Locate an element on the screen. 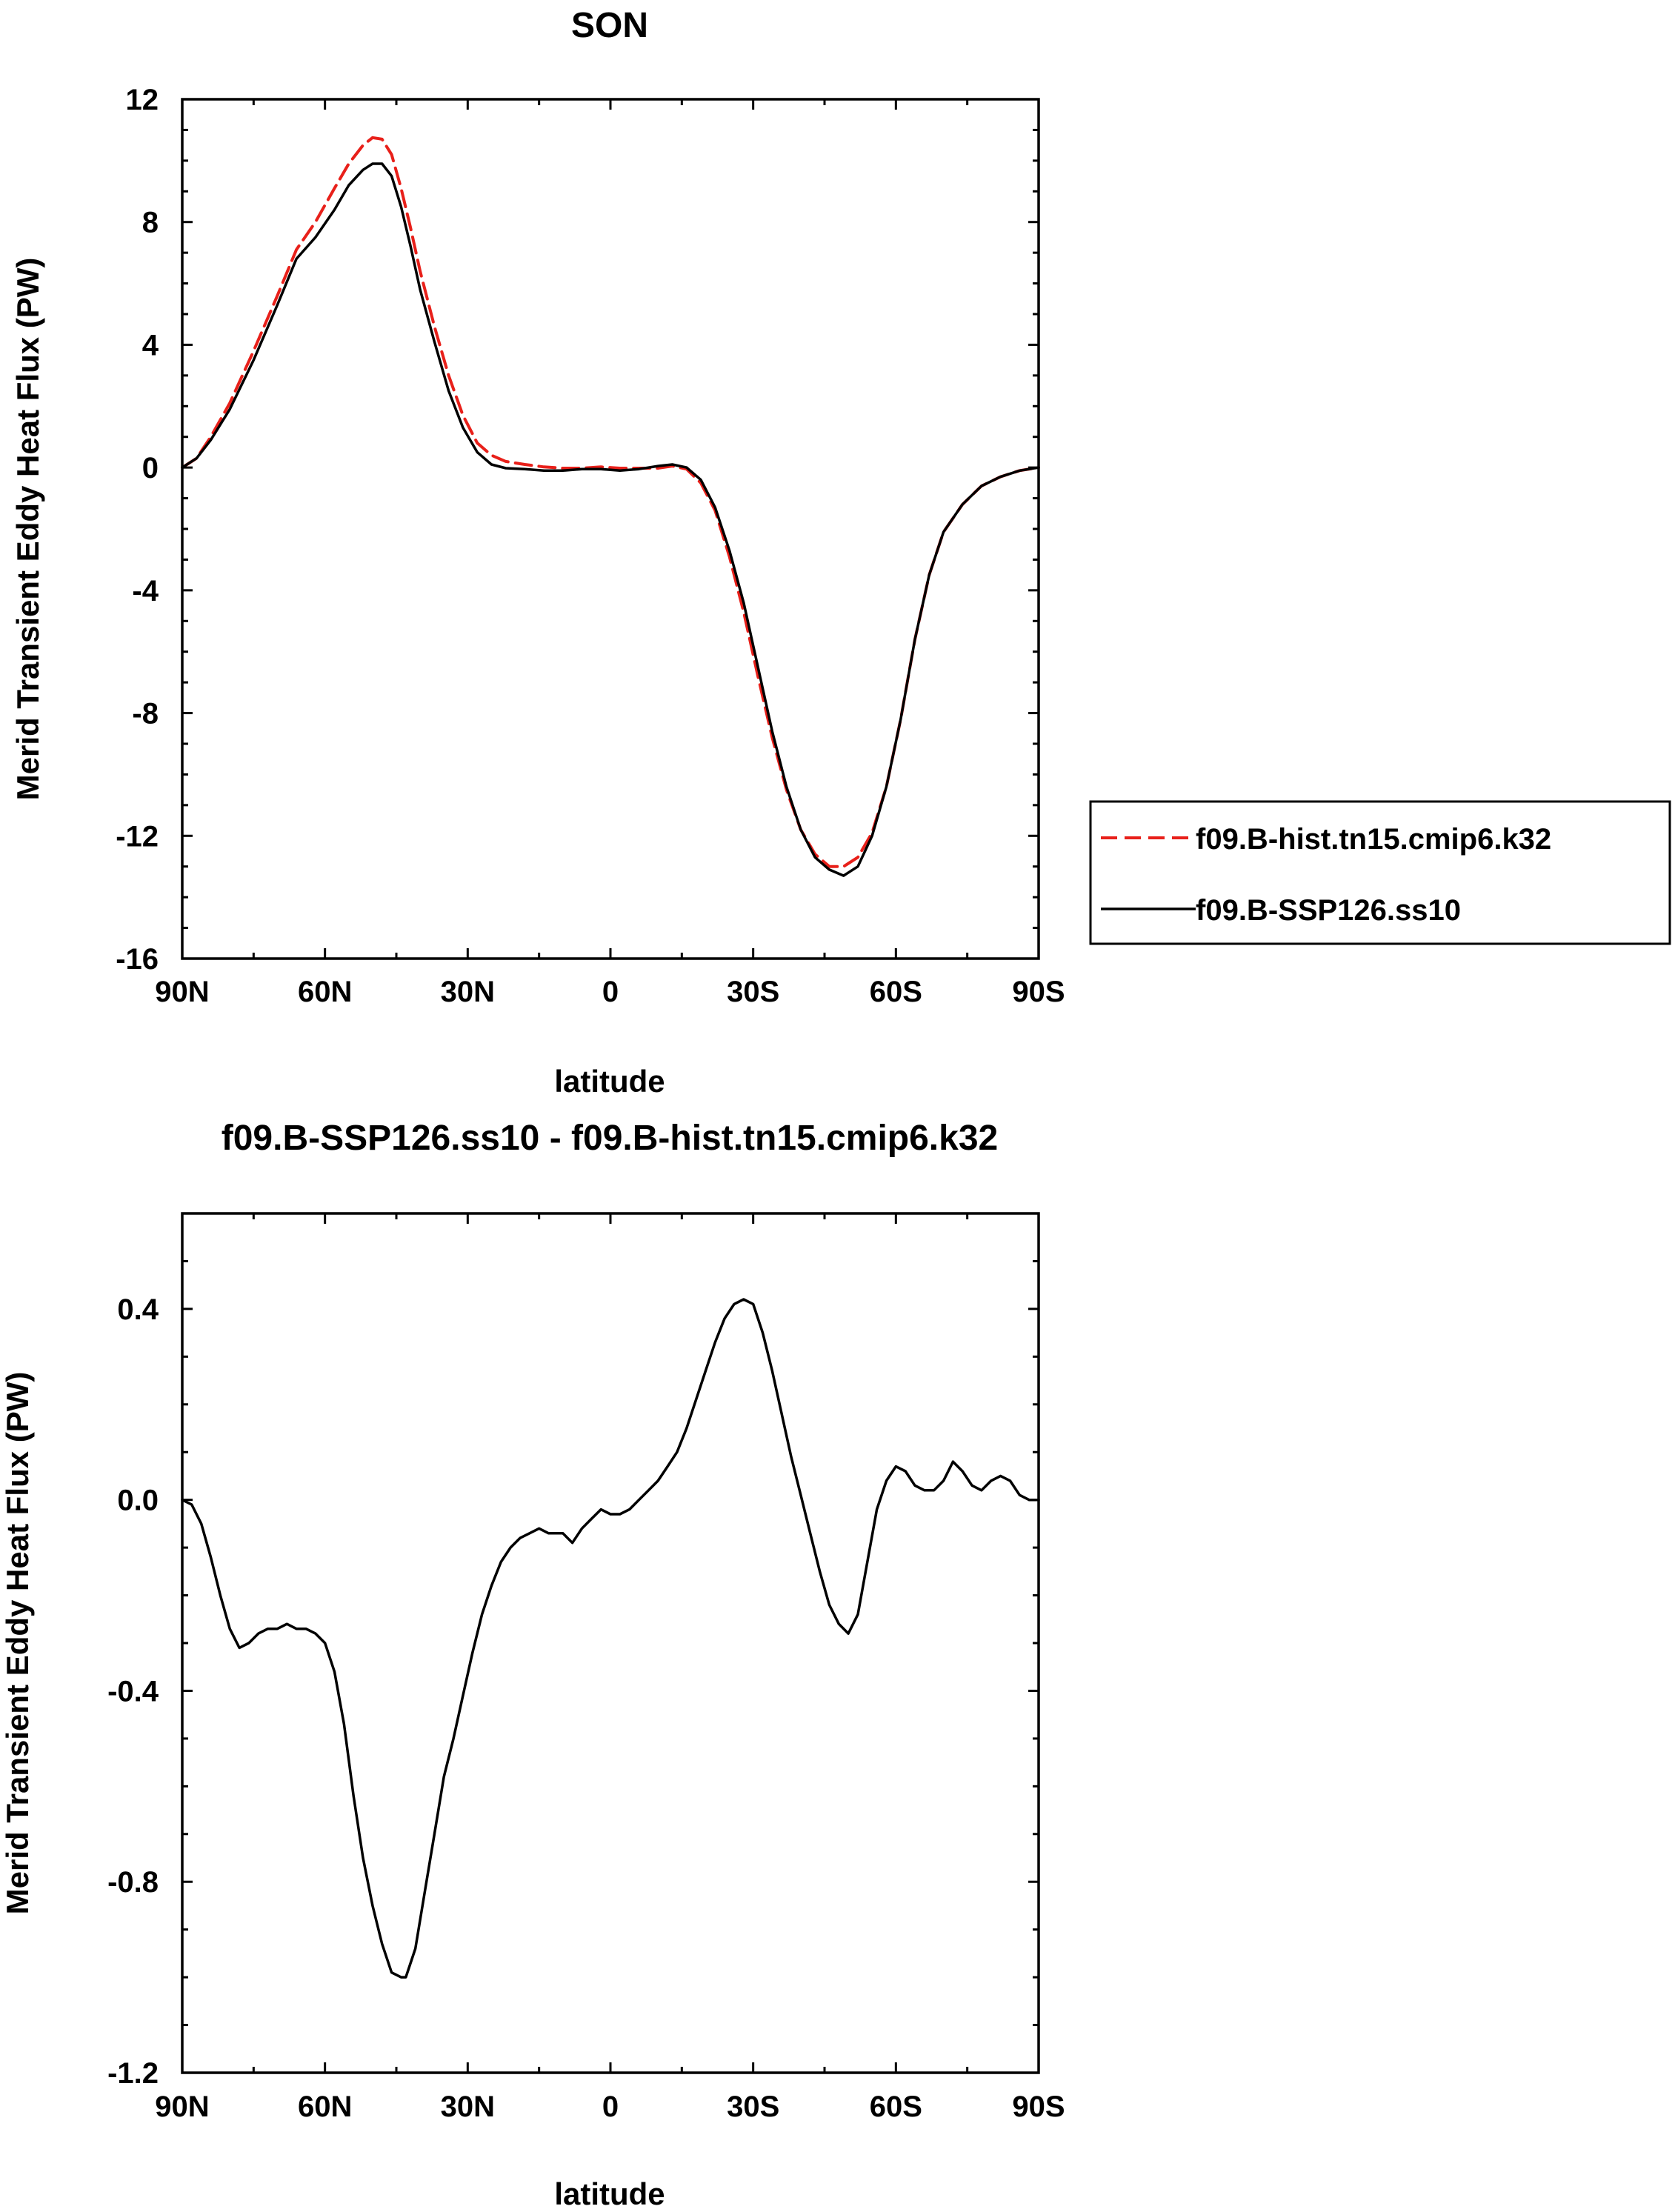  bottom-x-tick-label-90s: 90S is located at coordinates (1038, 2107).